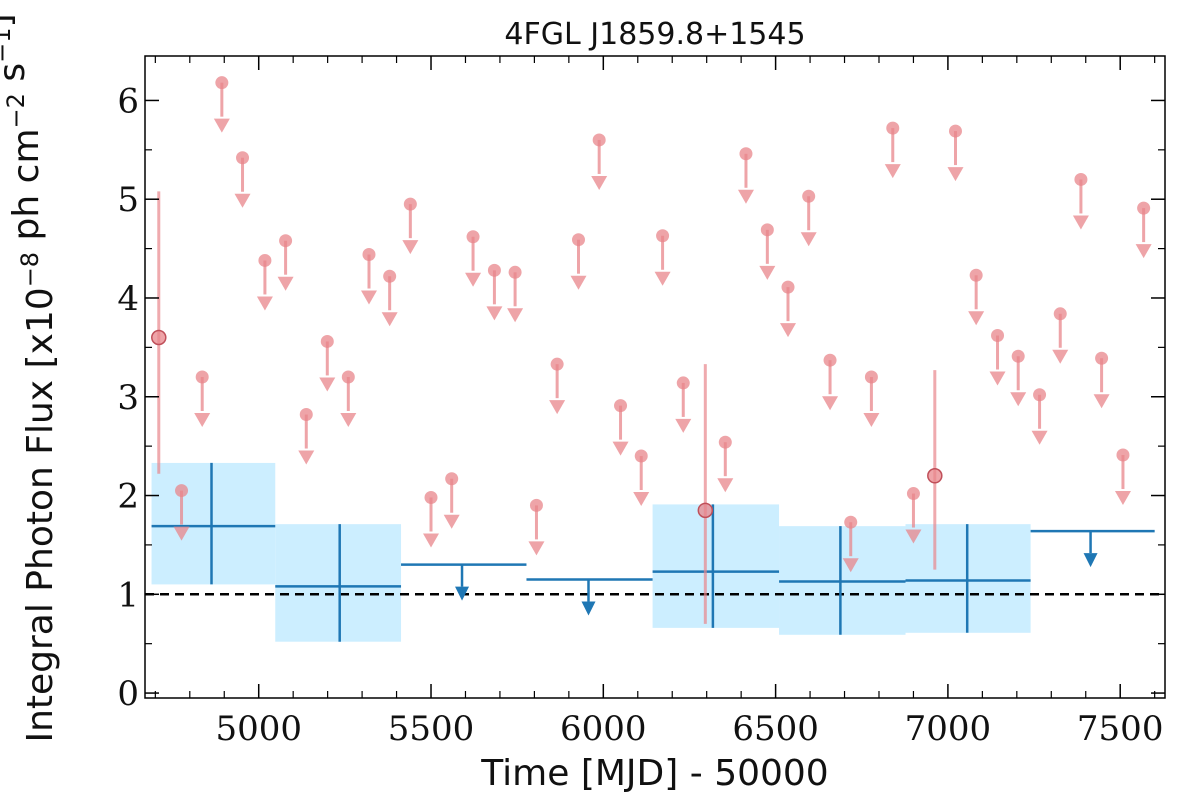  I want to click on x-tick-label: 5500, so click(431, 729).